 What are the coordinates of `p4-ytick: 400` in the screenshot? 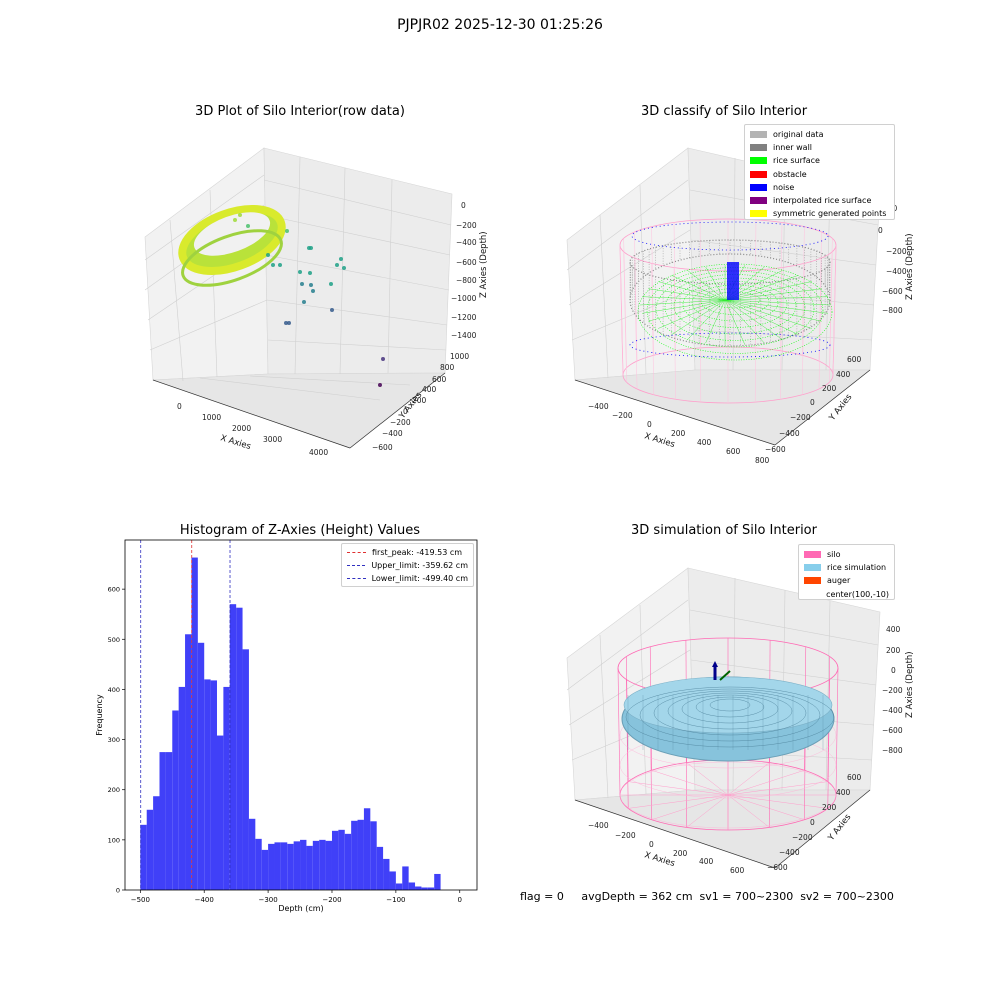 It's located at (843, 792).